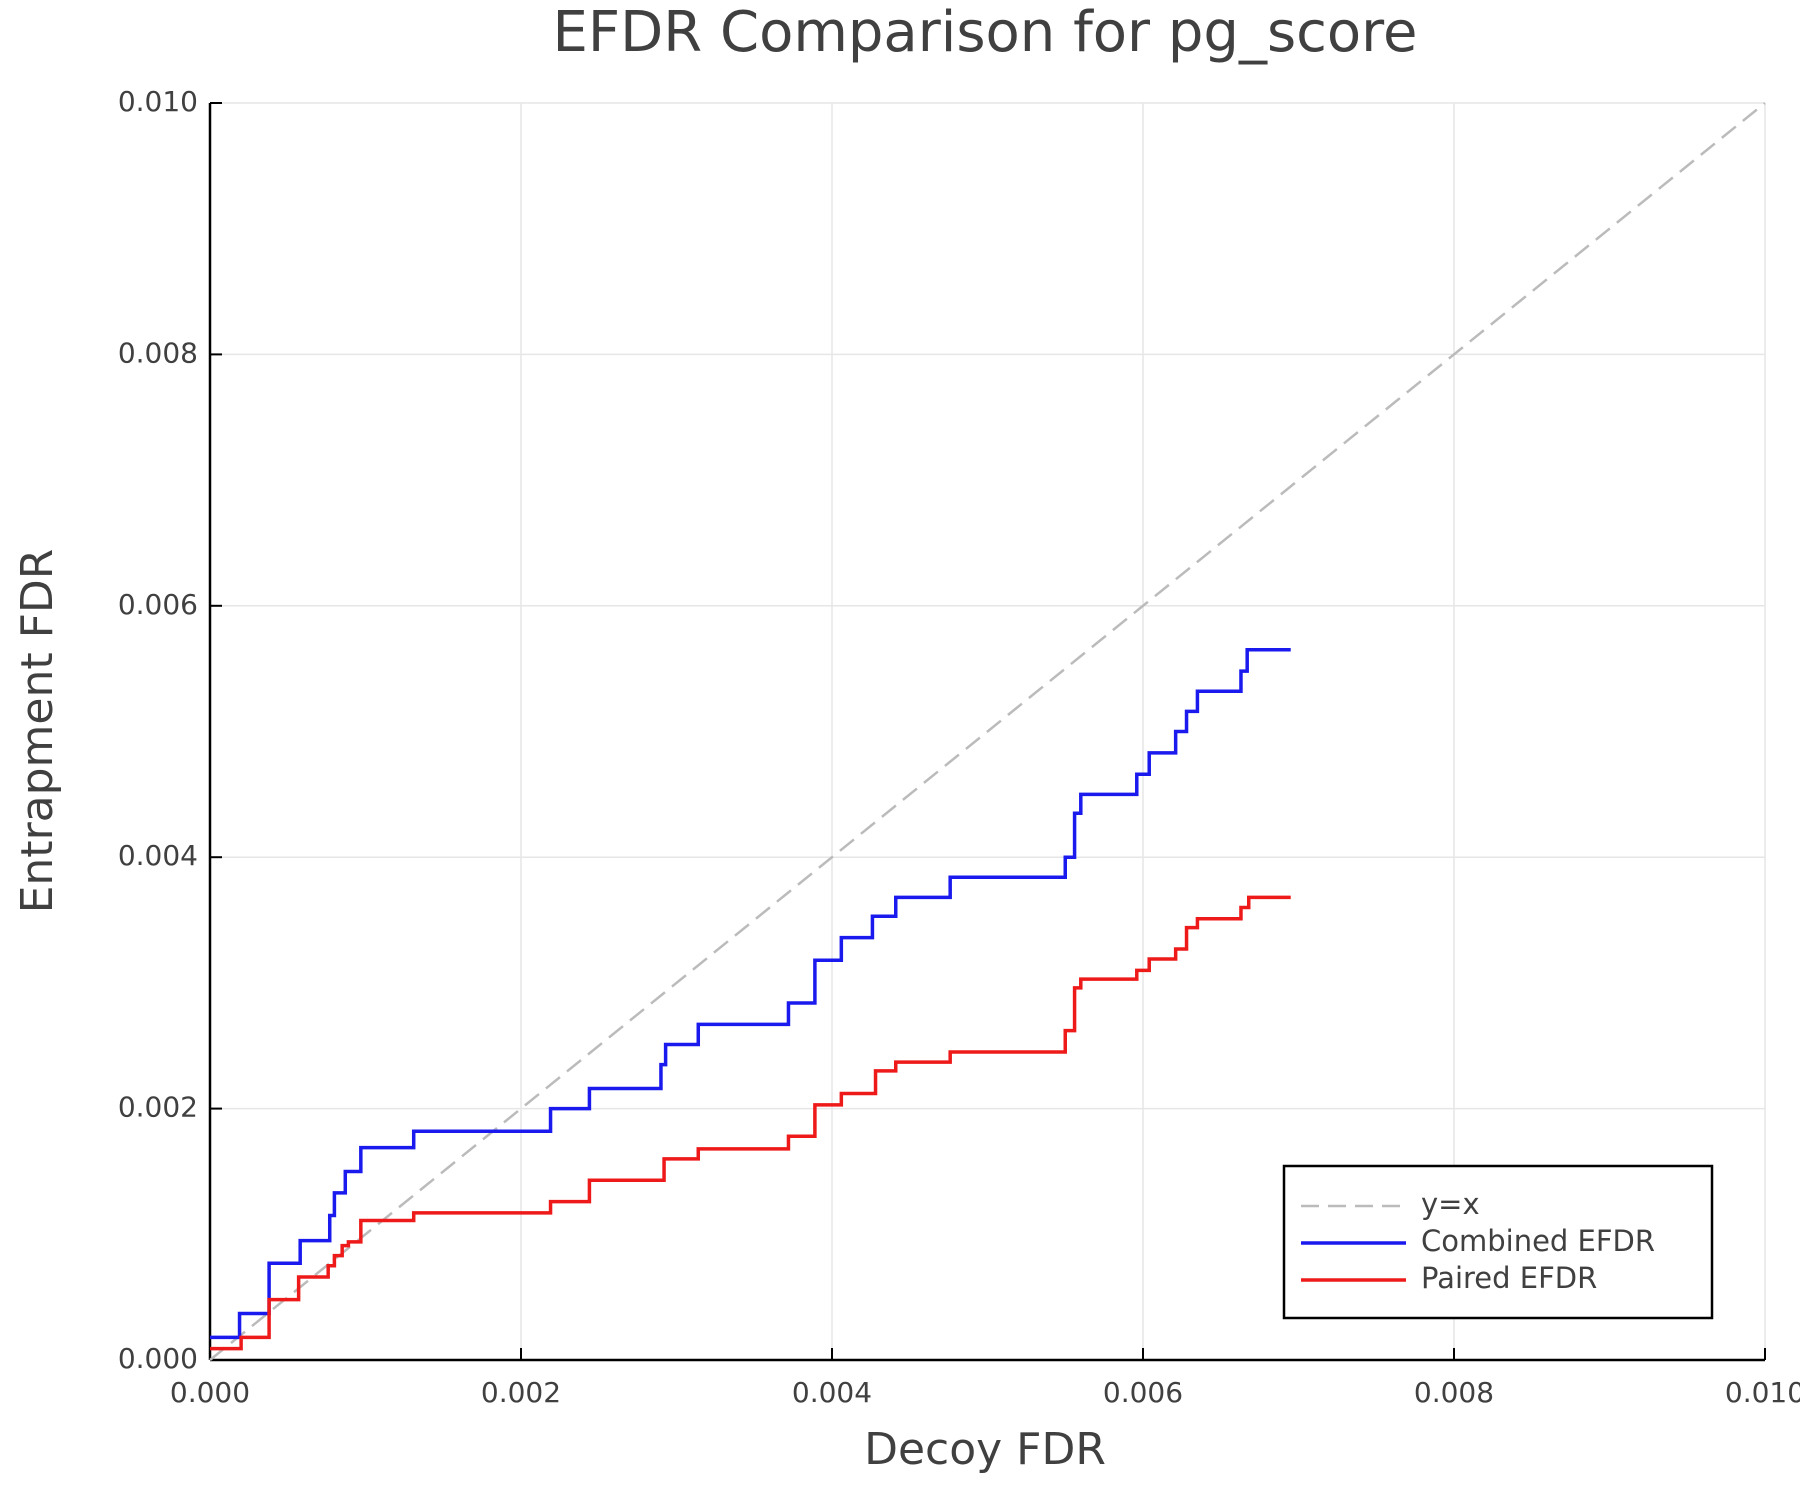  What do you see at coordinates (158, 855) in the screenshot?
I see `y-tick-label: 0.004` at bounding box center [158, 855].